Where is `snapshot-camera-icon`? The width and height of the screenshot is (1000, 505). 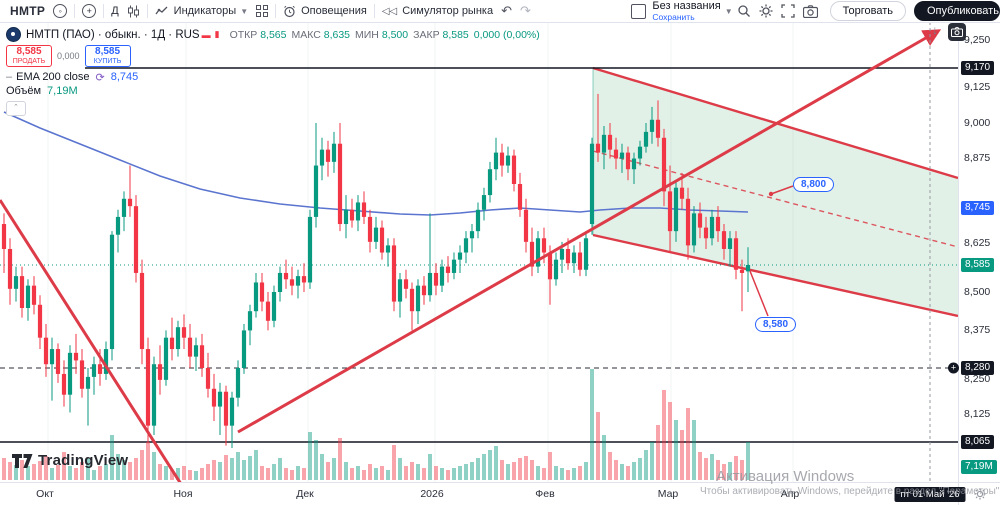 snapshot-camera-icon is located at coordinates (810, 11).